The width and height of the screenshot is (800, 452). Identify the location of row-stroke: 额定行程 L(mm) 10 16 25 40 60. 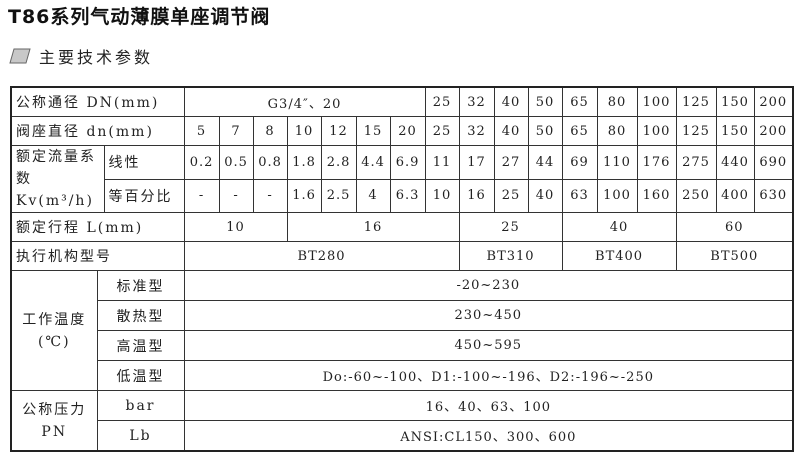
(402, 227).